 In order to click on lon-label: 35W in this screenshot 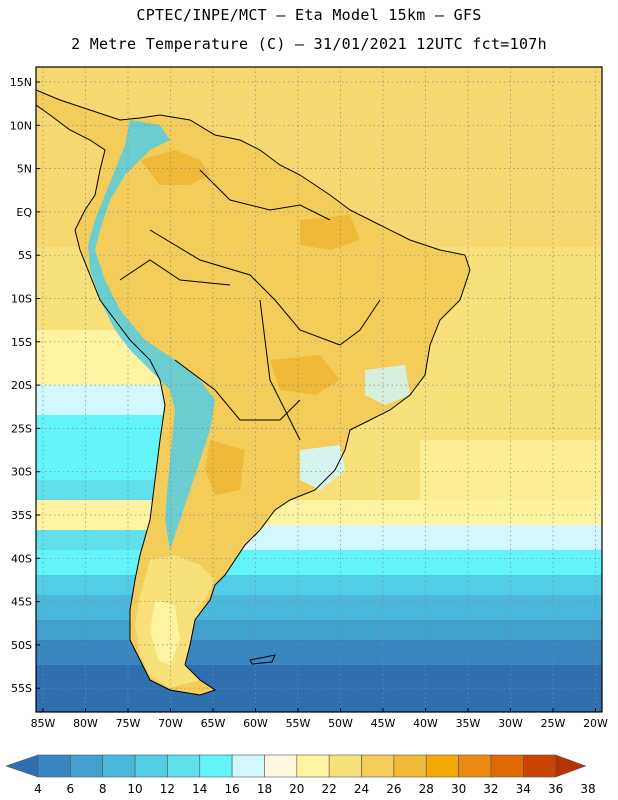, I will do `click(468, 723)`.